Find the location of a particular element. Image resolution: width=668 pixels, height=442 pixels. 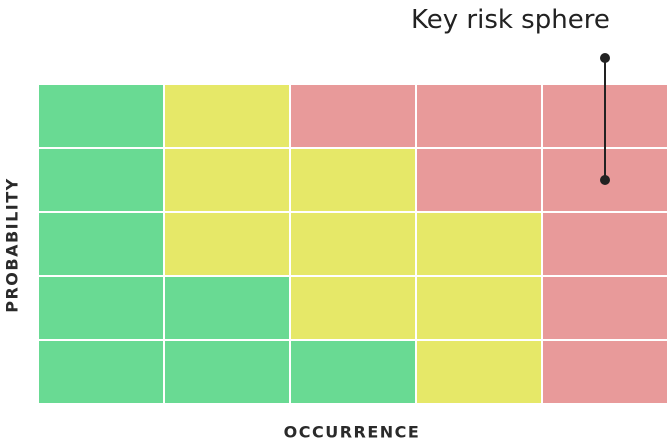

risk-cell-r5-c3 is located at coordinates (353, 372).